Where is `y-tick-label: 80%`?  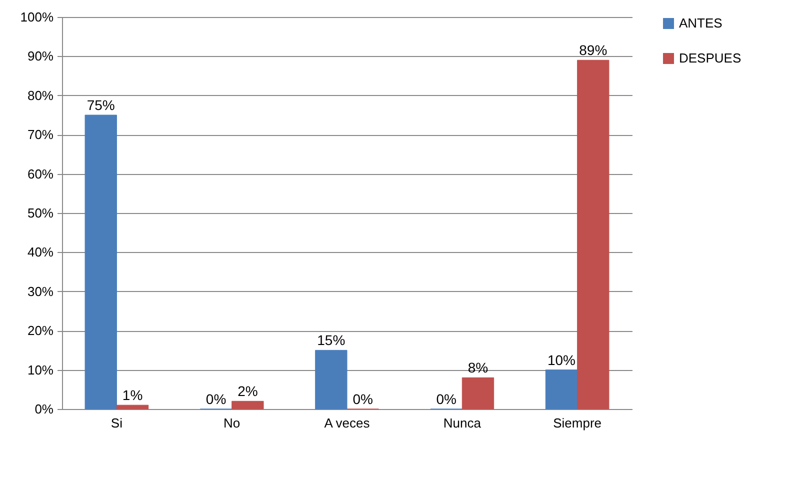
y-tick-label: 80% is located at coordinates (40, 95).